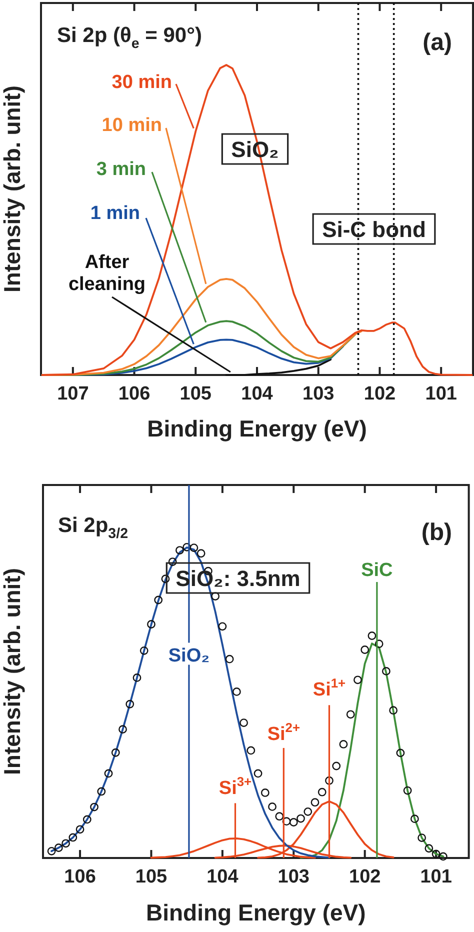 The image size is (474, 932). Describe the element at coordinates (436, 532) in the screenshot. I see `text: (b)` at that location.